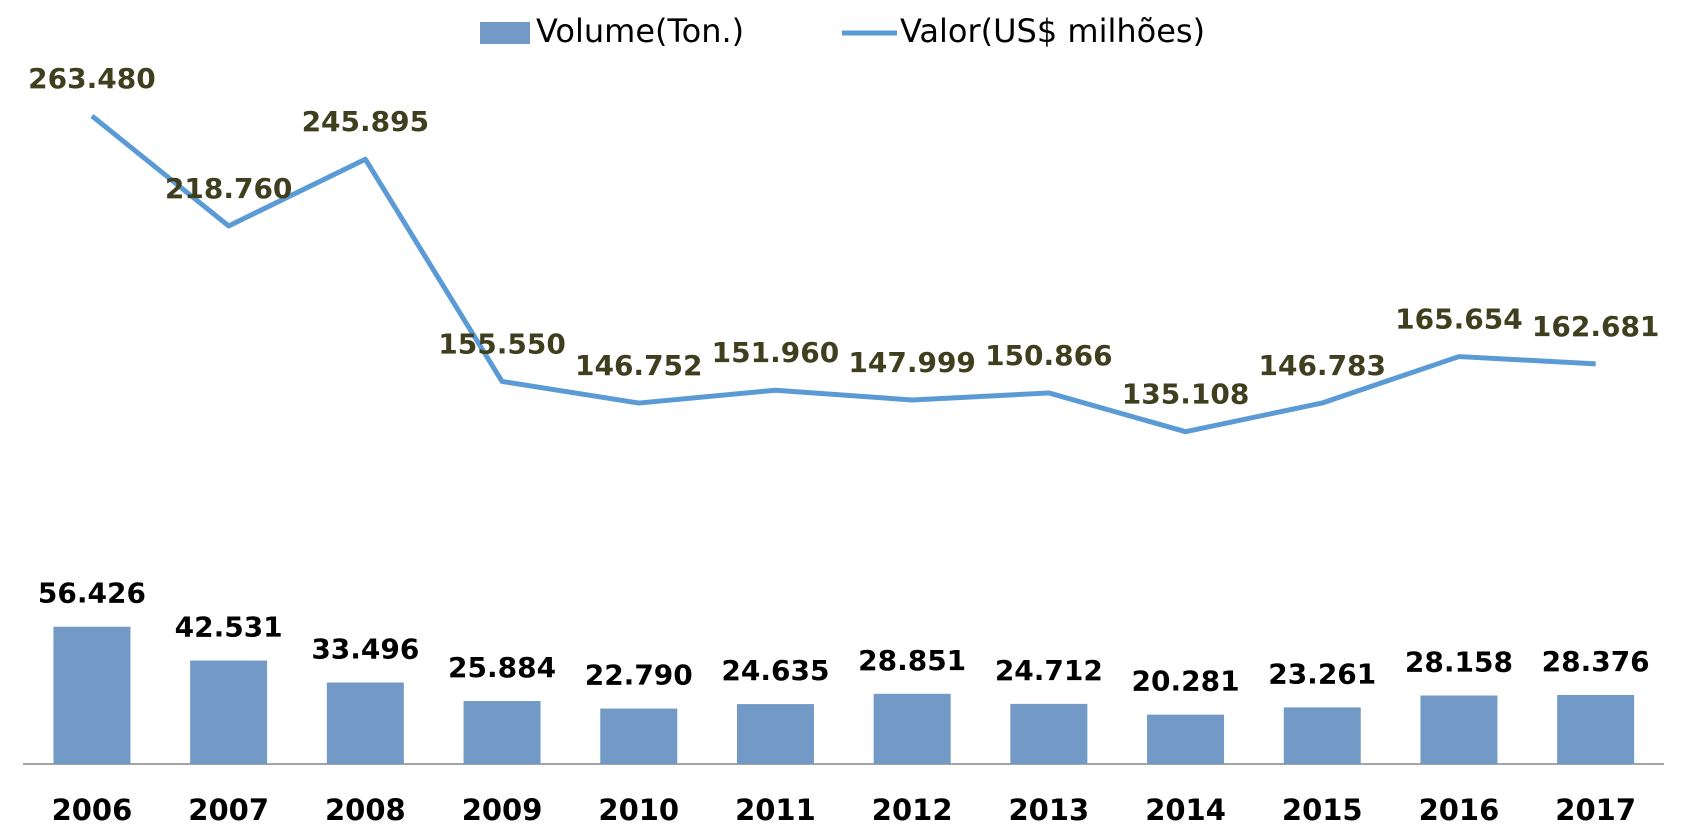 This screenshot has height=827, width=1681. Describe the element at coordinates (1459, 319) in the screenshot. I see `data-label: 165.654` at that location.